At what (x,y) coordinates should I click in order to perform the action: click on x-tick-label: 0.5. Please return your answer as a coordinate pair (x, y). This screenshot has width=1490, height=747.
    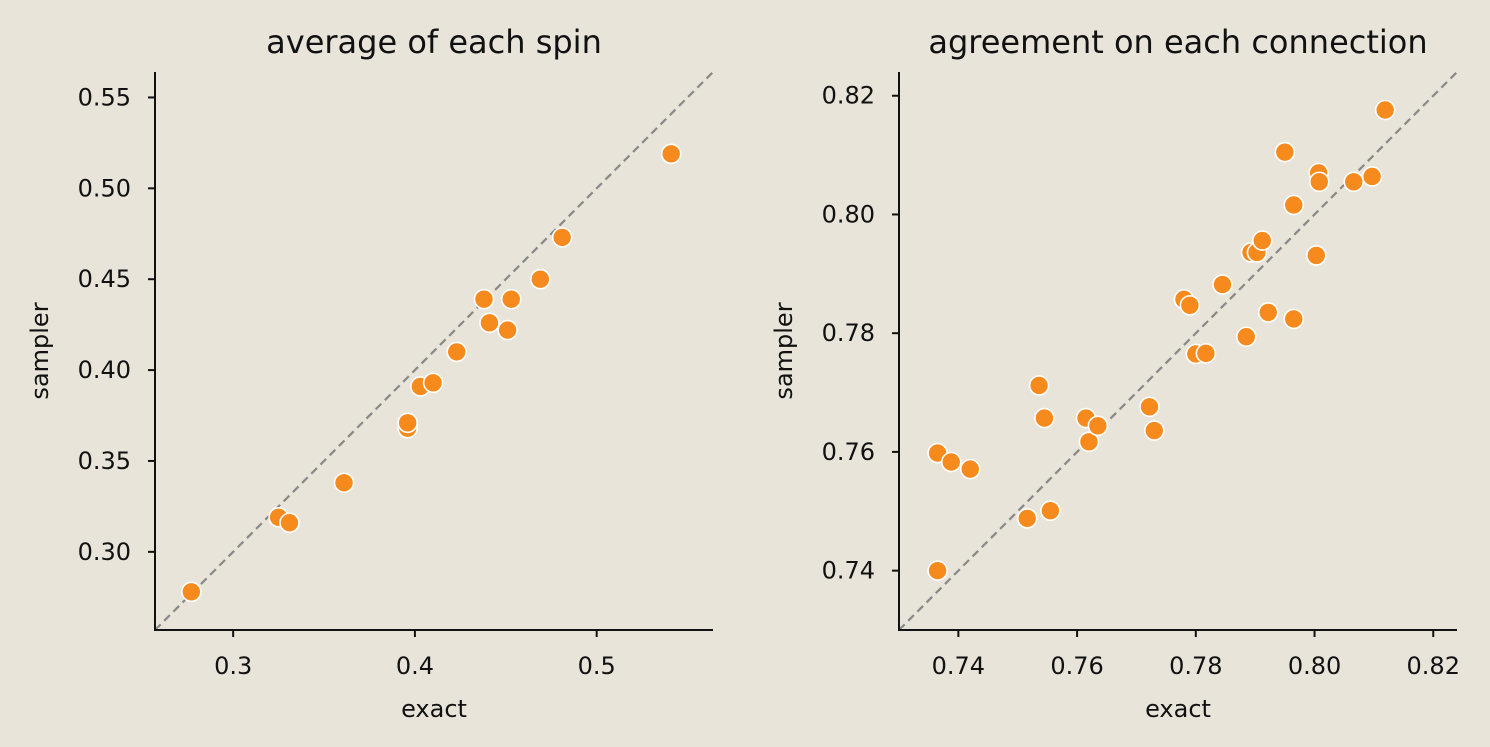
    Looking at the image, I should click on (597, 666).